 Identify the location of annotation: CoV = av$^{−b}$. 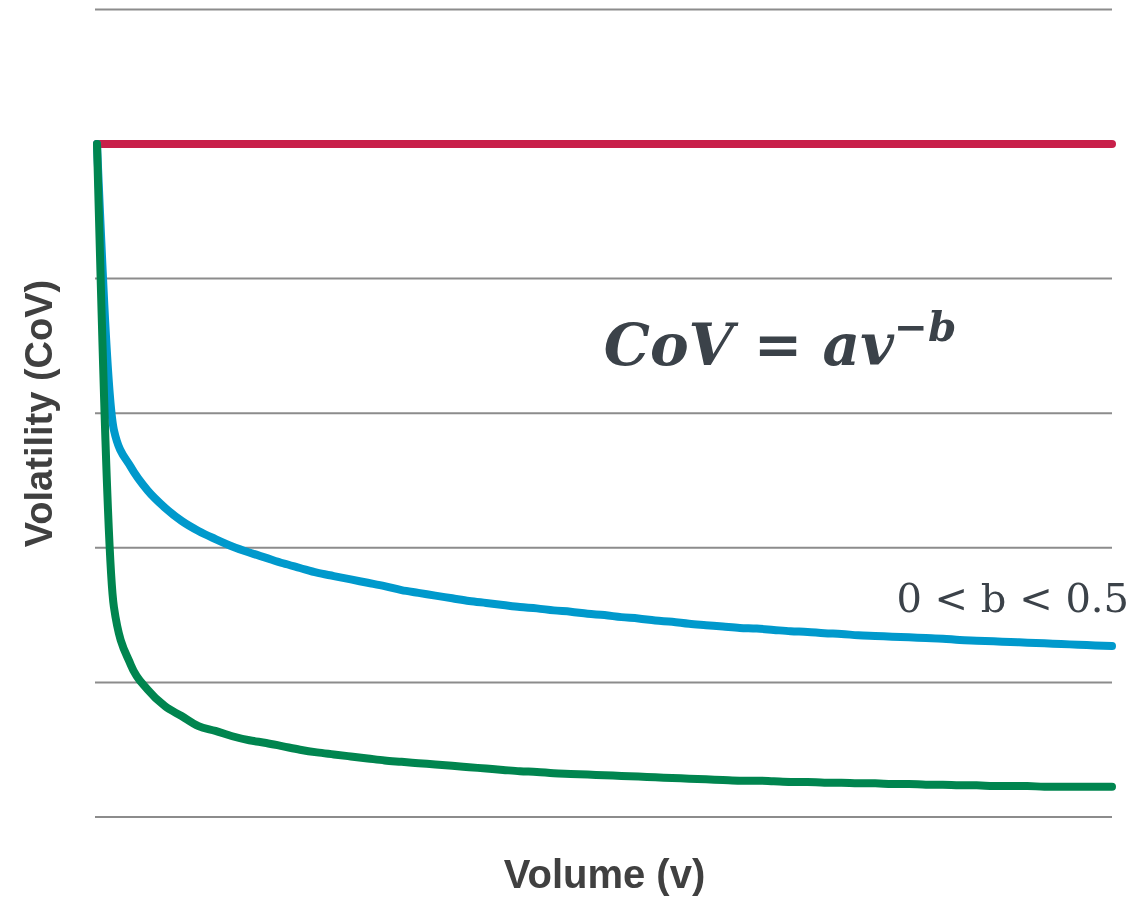
(780, 341).